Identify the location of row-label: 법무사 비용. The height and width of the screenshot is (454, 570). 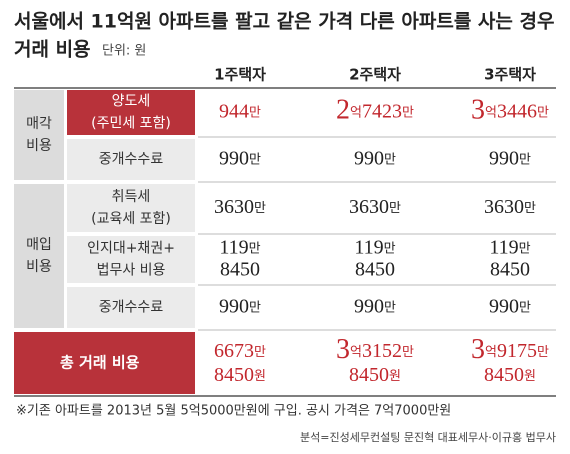
(131, 271).